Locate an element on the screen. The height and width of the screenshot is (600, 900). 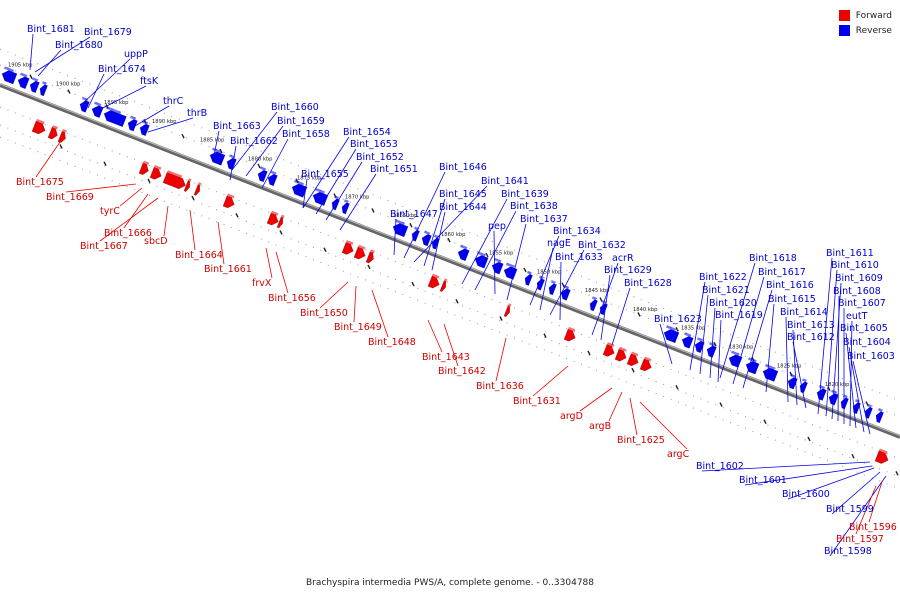
tick-label: 1870 kbp is located at coordinates (357, 197).